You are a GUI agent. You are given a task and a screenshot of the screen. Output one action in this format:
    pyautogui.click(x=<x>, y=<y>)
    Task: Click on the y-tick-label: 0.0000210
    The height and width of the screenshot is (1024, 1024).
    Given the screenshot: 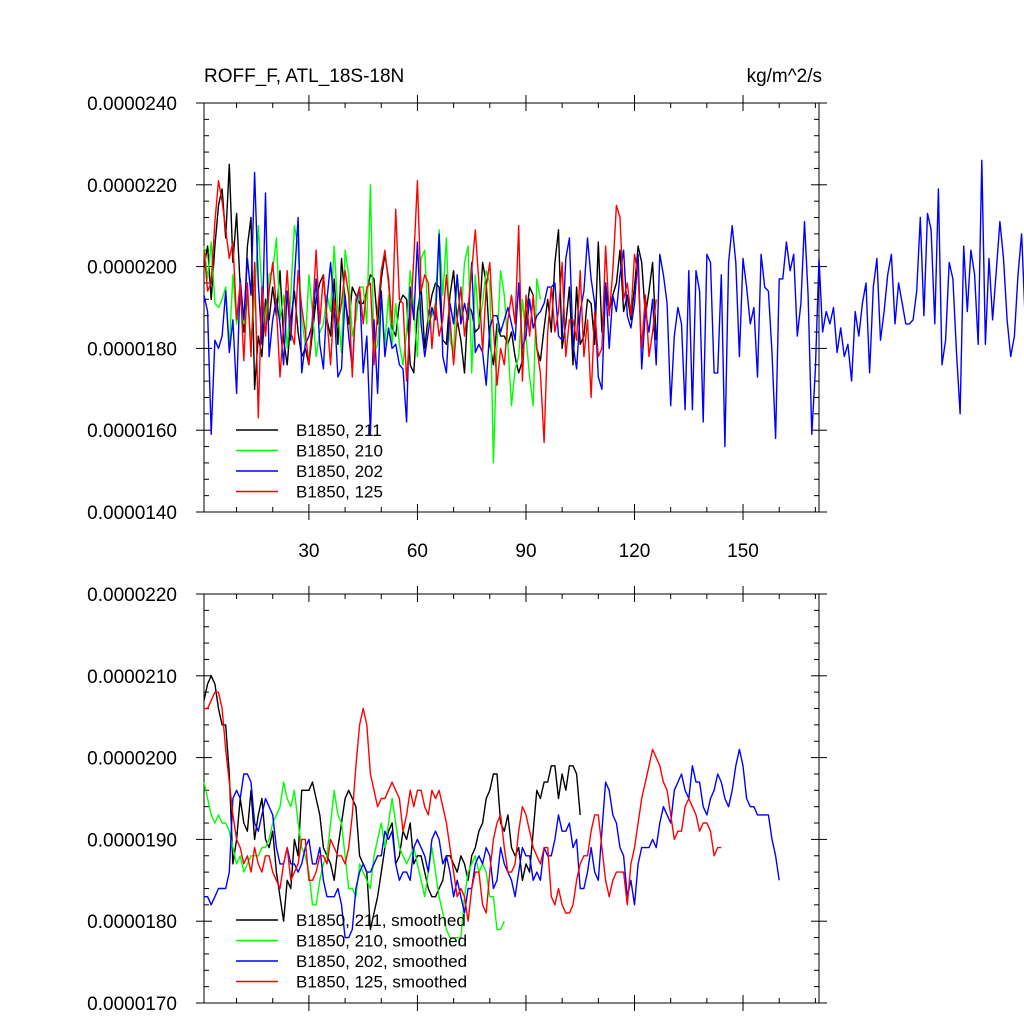 What is the action you would take?
    pyautogui.click(x=132, y=677)
    